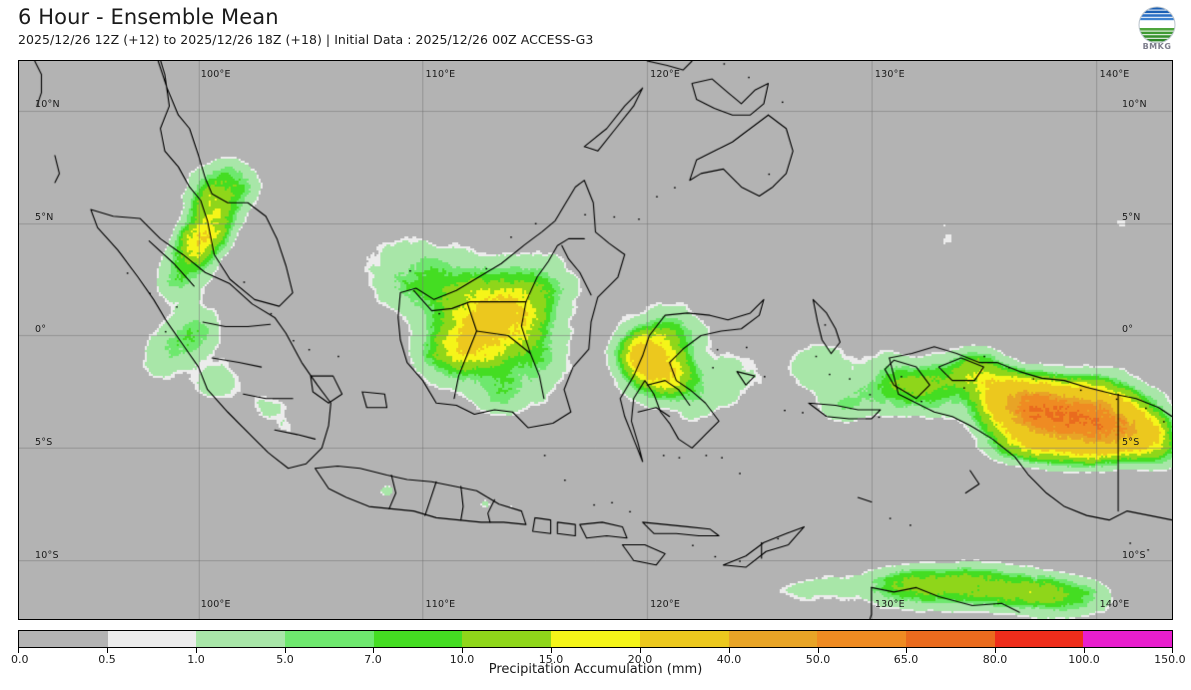  What do you see at coordinates (818, 659) in the screenshot?
I see `colorbar-tick-label: 50.0` at bounding box center [818, 659].